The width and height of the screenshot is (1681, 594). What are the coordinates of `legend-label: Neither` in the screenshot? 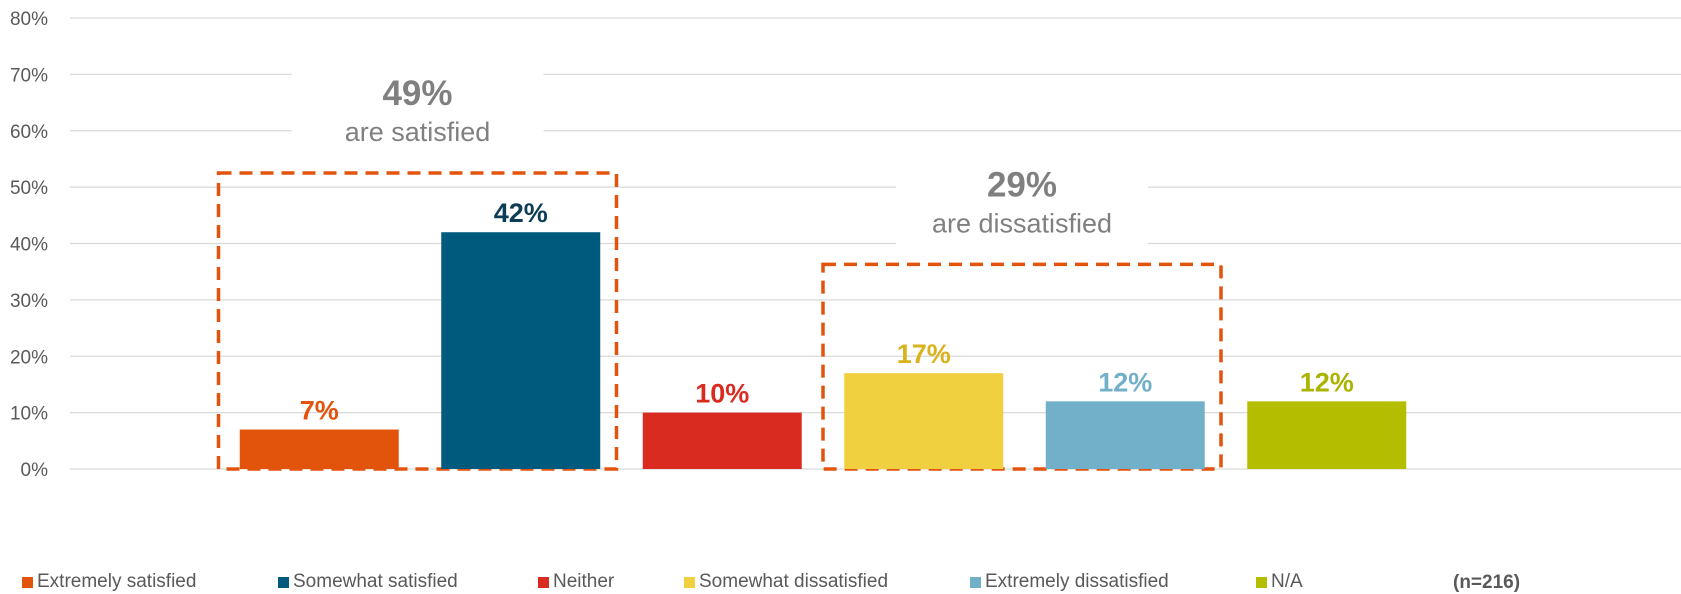 It's located at (583, 582).